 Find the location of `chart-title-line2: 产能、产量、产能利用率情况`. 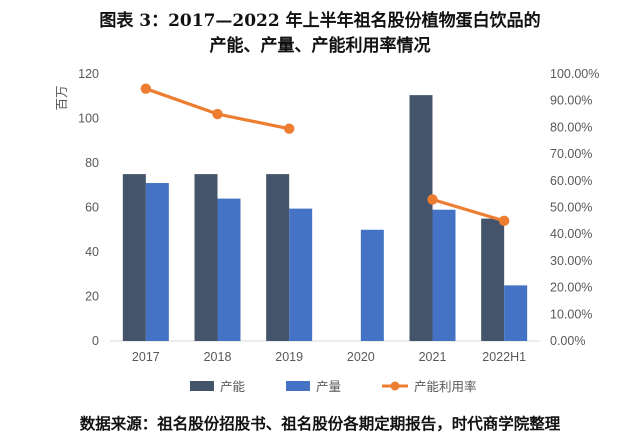

chart-title-line2: 产能、产量、产能利用率情况 is located at coordinates (320, 46).